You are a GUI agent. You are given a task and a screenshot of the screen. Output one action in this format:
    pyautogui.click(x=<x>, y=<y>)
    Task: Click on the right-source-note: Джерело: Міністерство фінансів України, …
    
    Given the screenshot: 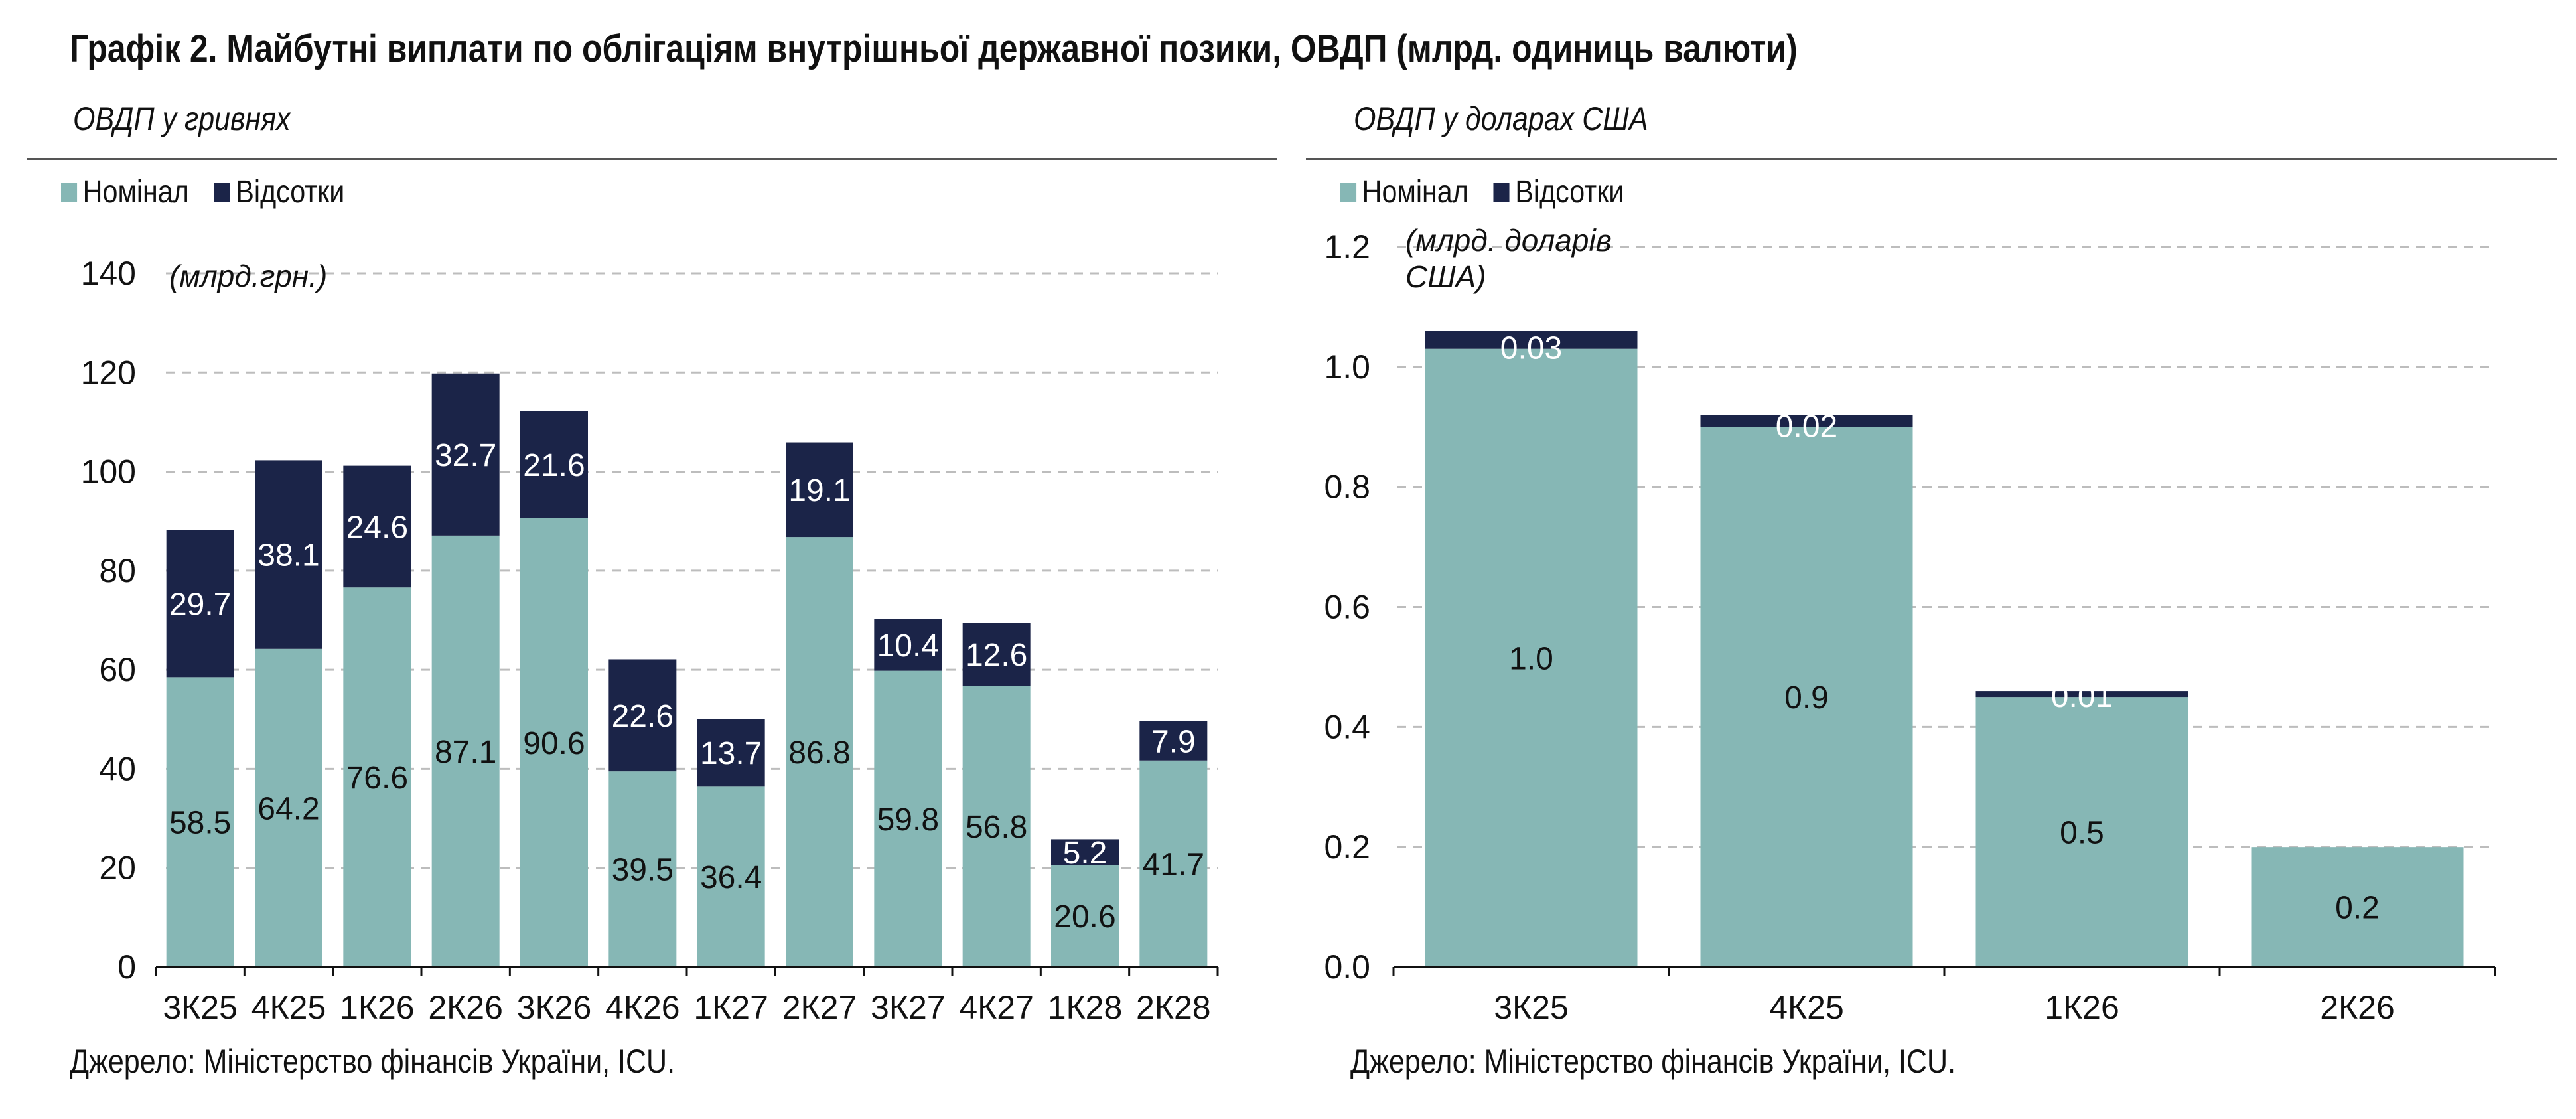 What is the action you would take?
    pyautogui.click(x=1653, y=1061)
    